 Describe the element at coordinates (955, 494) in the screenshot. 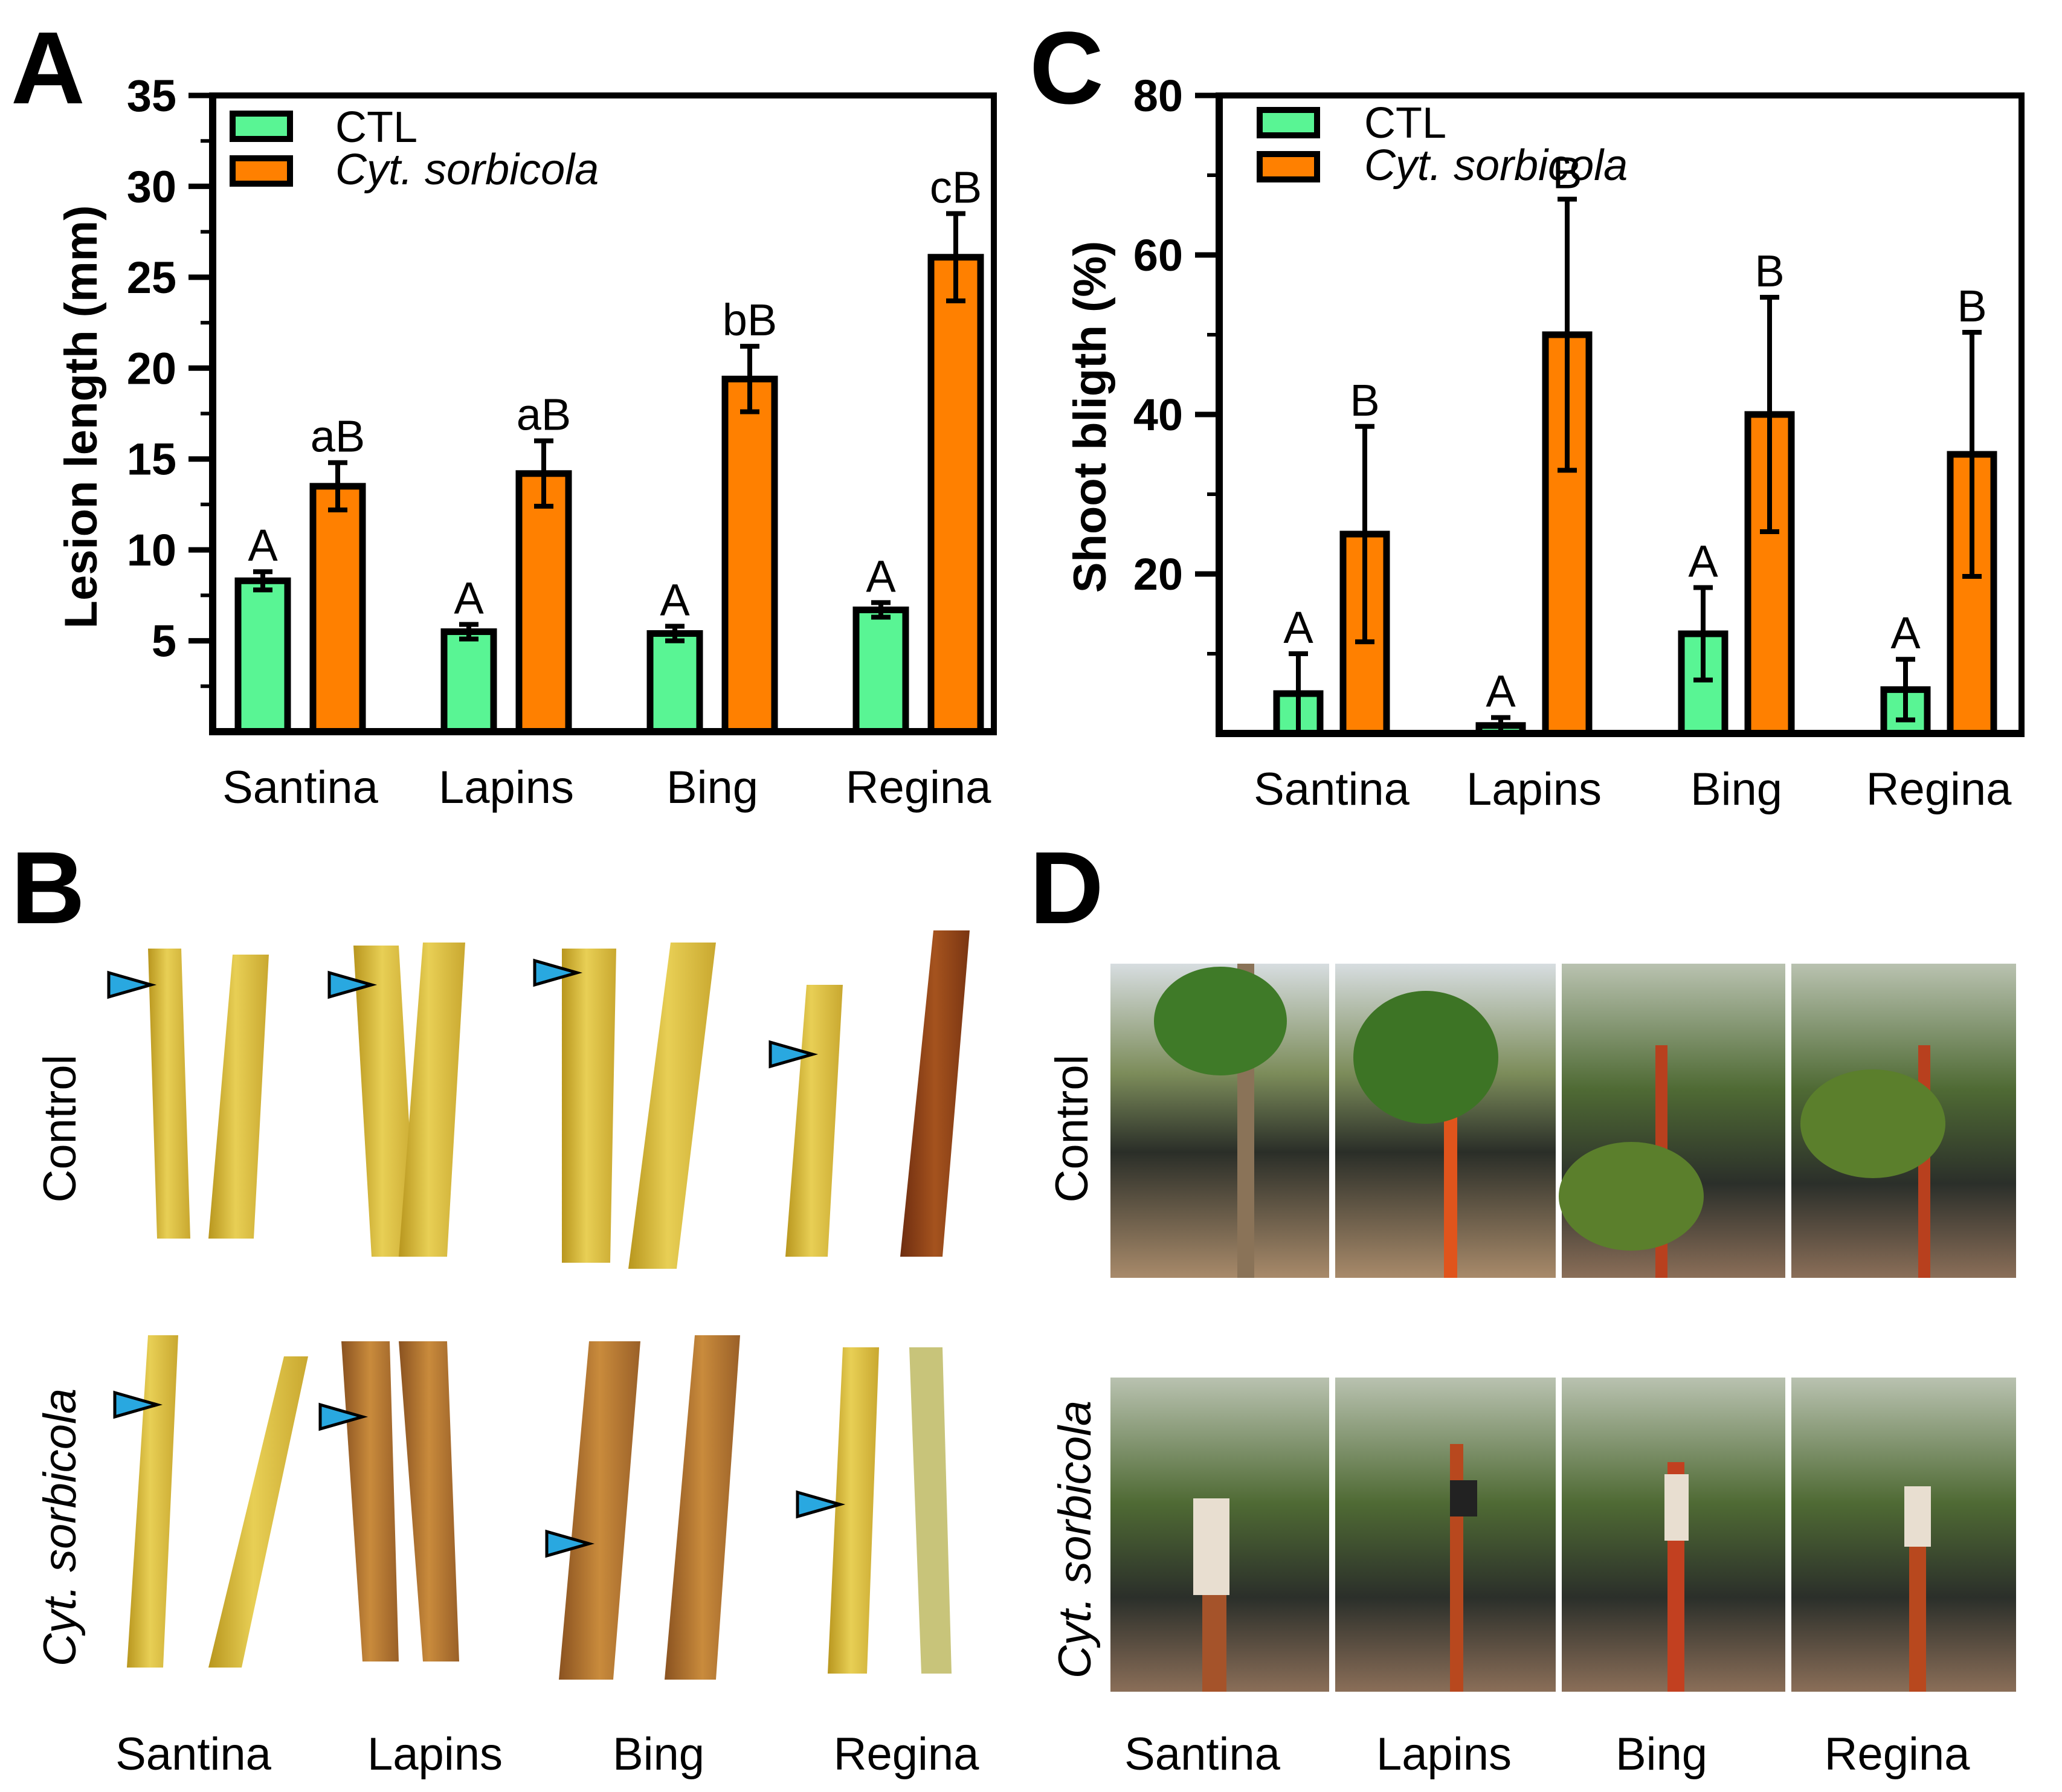

I see `bar-treat-regina` at that location.